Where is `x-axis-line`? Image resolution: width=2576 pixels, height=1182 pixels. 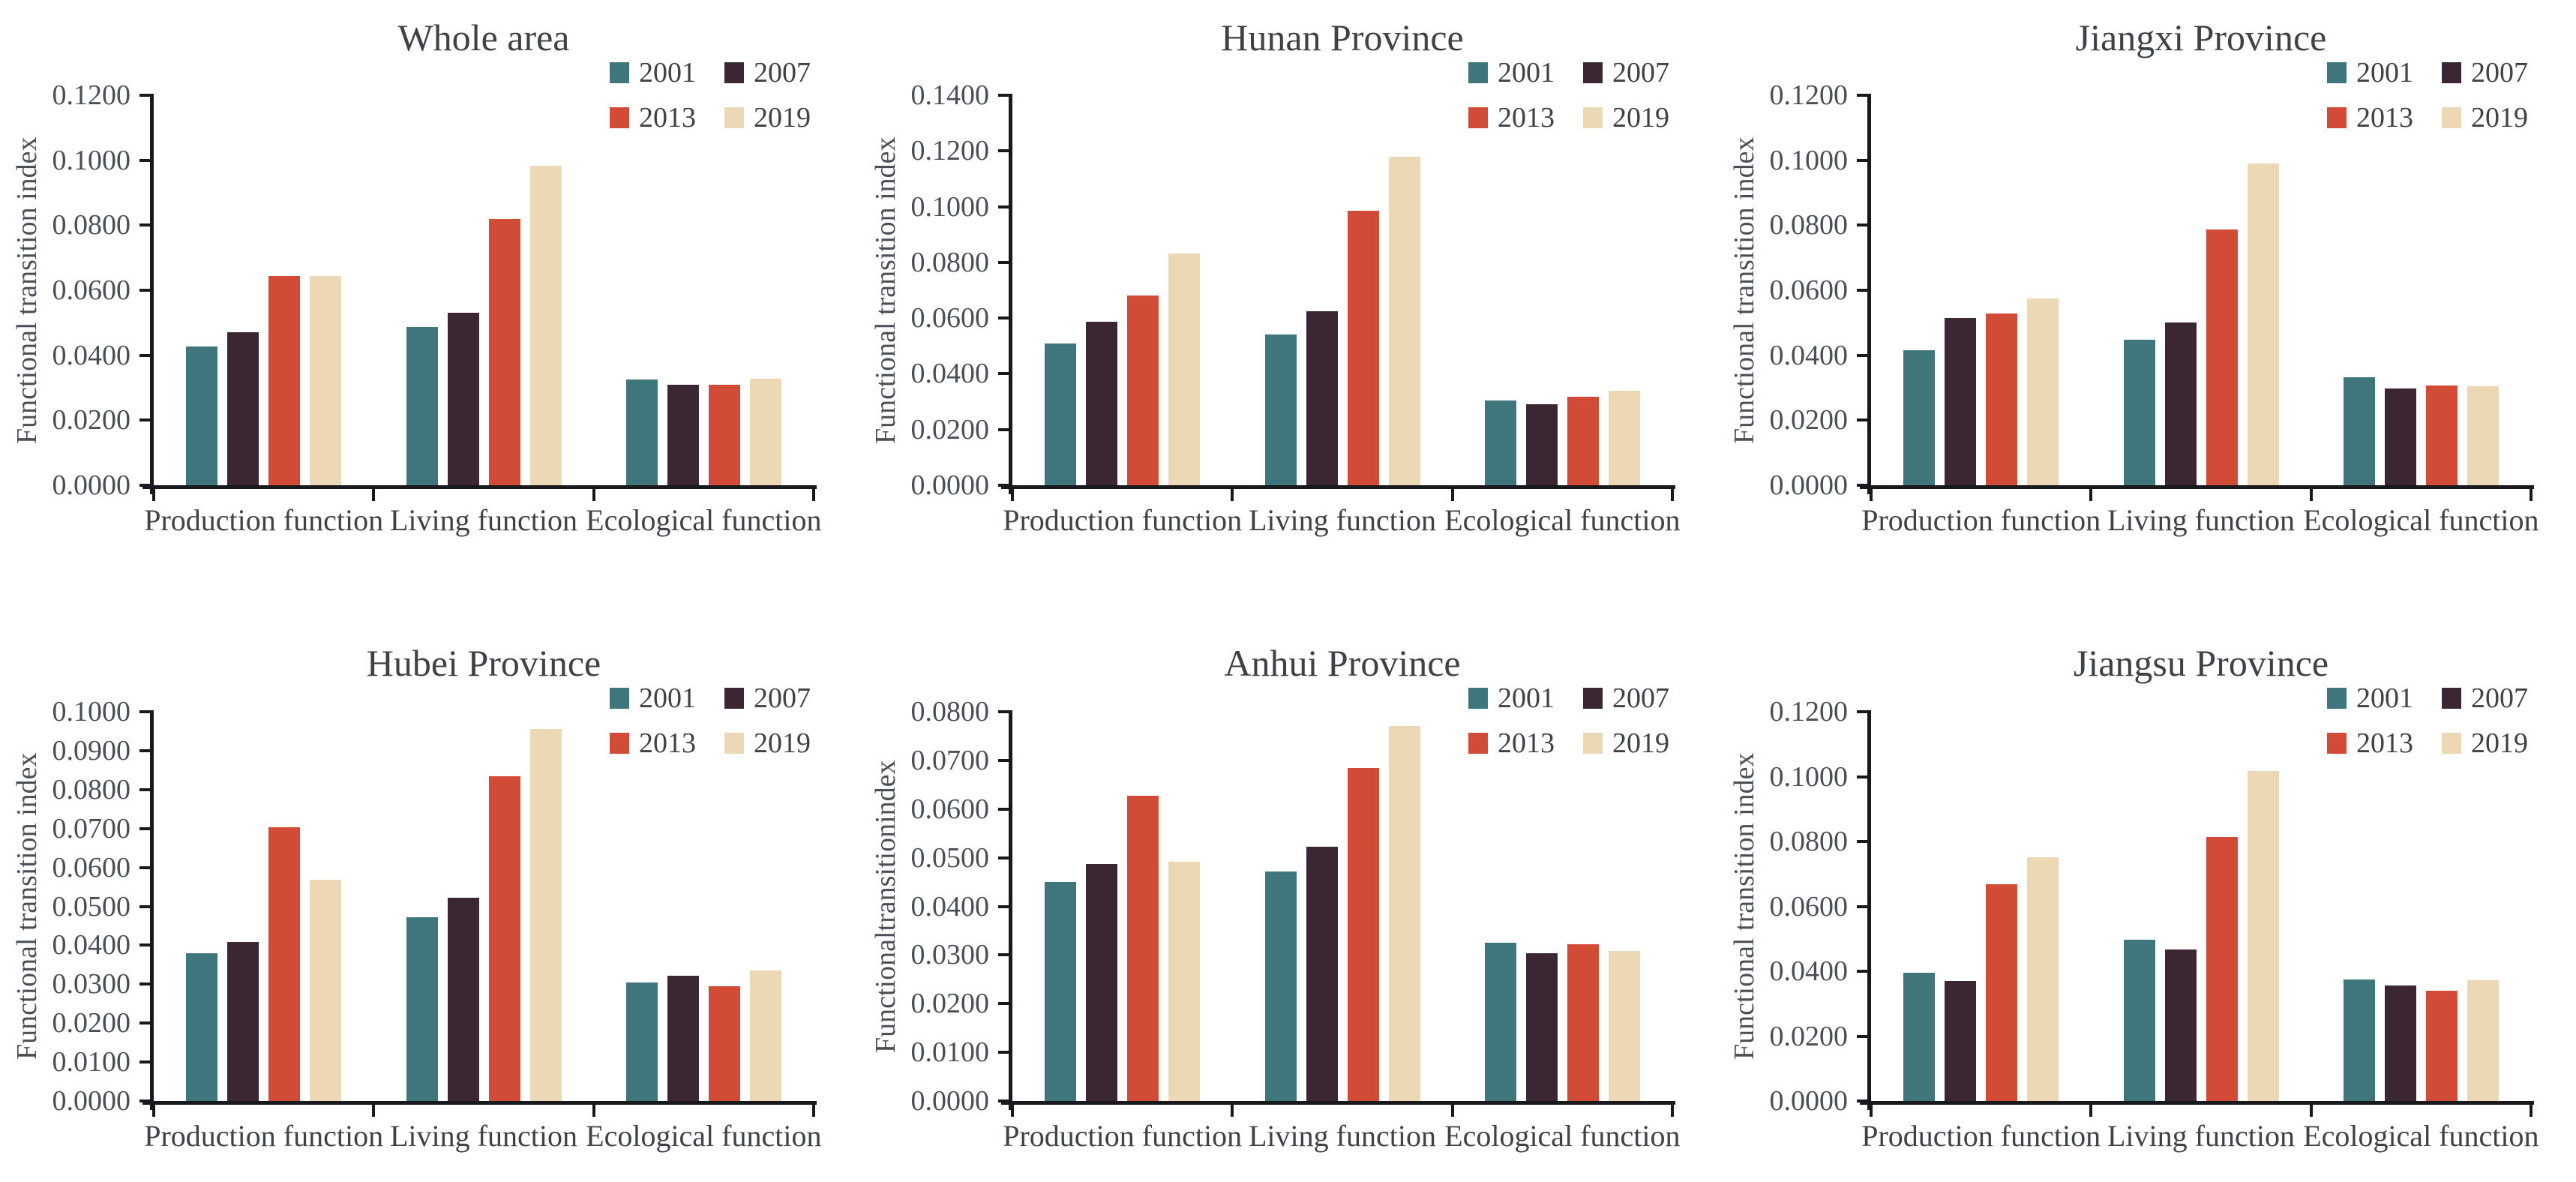
x-axis-line is located at coordinates (480, 1103).